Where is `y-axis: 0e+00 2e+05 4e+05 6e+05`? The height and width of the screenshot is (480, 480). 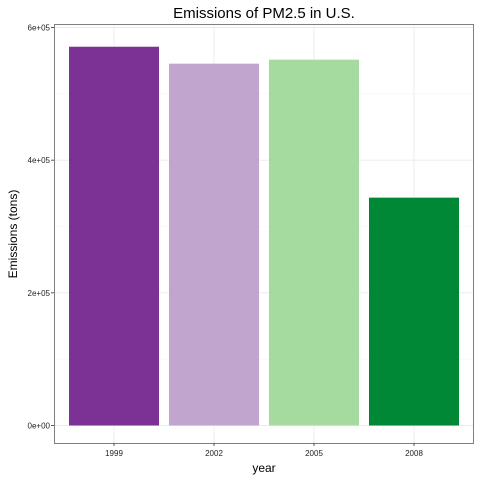
y-axis: 0e+00 2e+05 4e+05 6e+05 is located at coordinates (41, 227).